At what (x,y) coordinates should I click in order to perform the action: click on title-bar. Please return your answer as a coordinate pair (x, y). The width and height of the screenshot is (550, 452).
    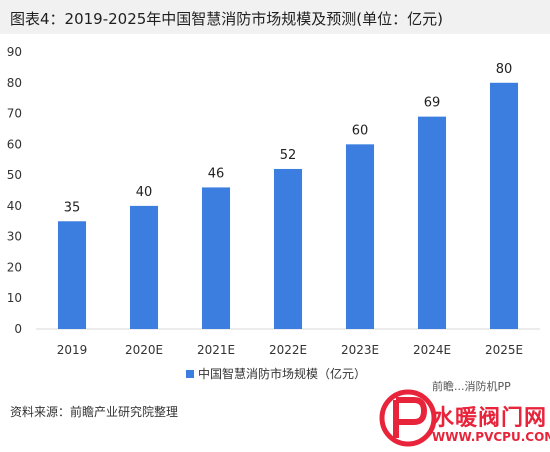
    Looking at the image, I should click on (275, 17).